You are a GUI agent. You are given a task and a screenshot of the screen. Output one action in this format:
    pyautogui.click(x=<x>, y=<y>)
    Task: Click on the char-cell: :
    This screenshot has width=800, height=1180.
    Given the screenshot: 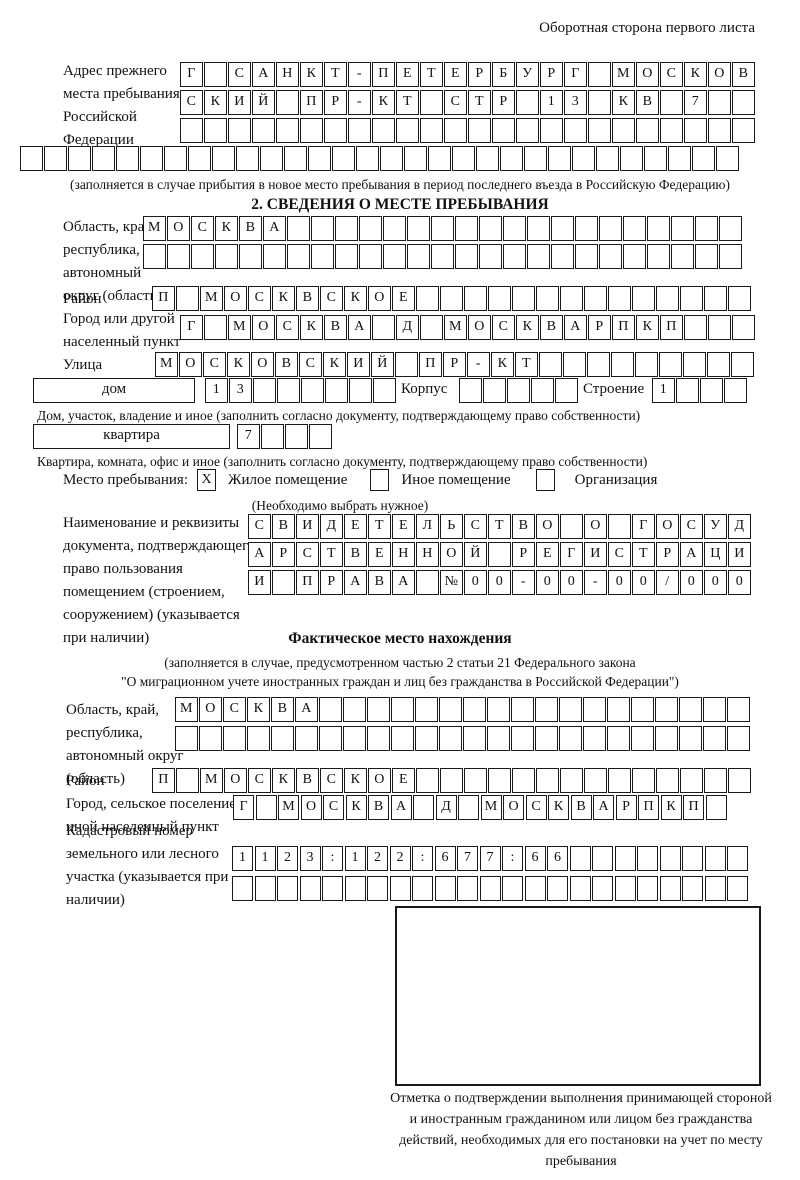 What is the action you would take?
    pyautogui.click(x=332, y=858)
    